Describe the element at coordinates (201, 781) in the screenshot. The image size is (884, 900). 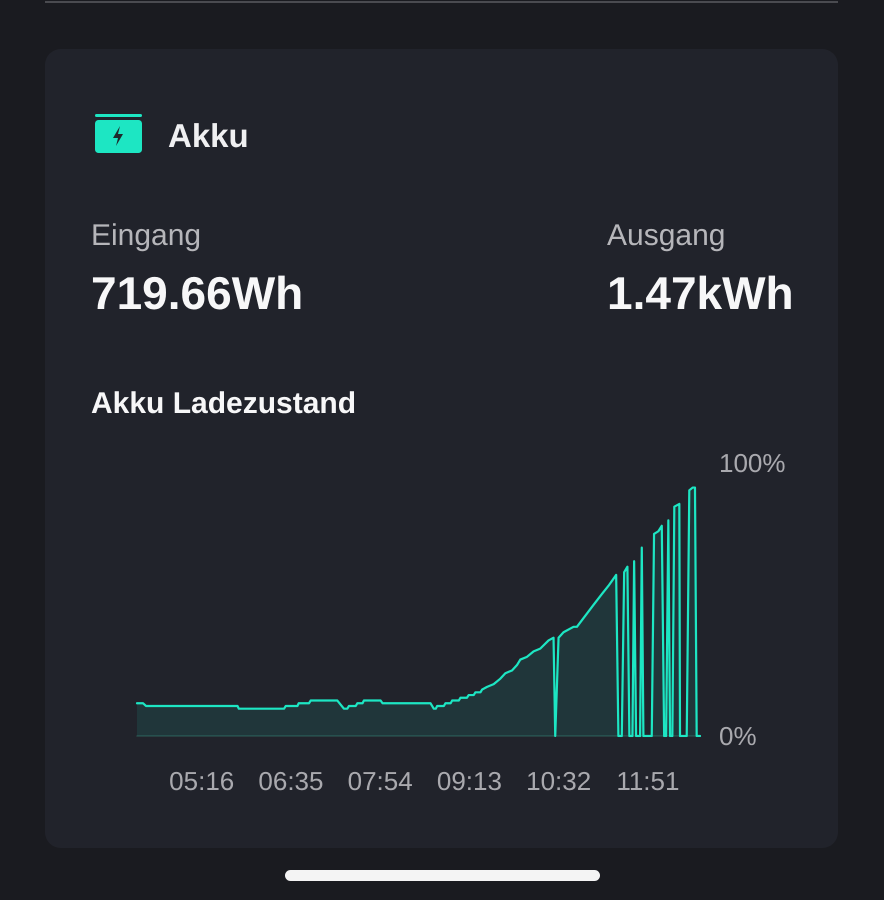
I see `x-tick-label: 05:16` at that location.